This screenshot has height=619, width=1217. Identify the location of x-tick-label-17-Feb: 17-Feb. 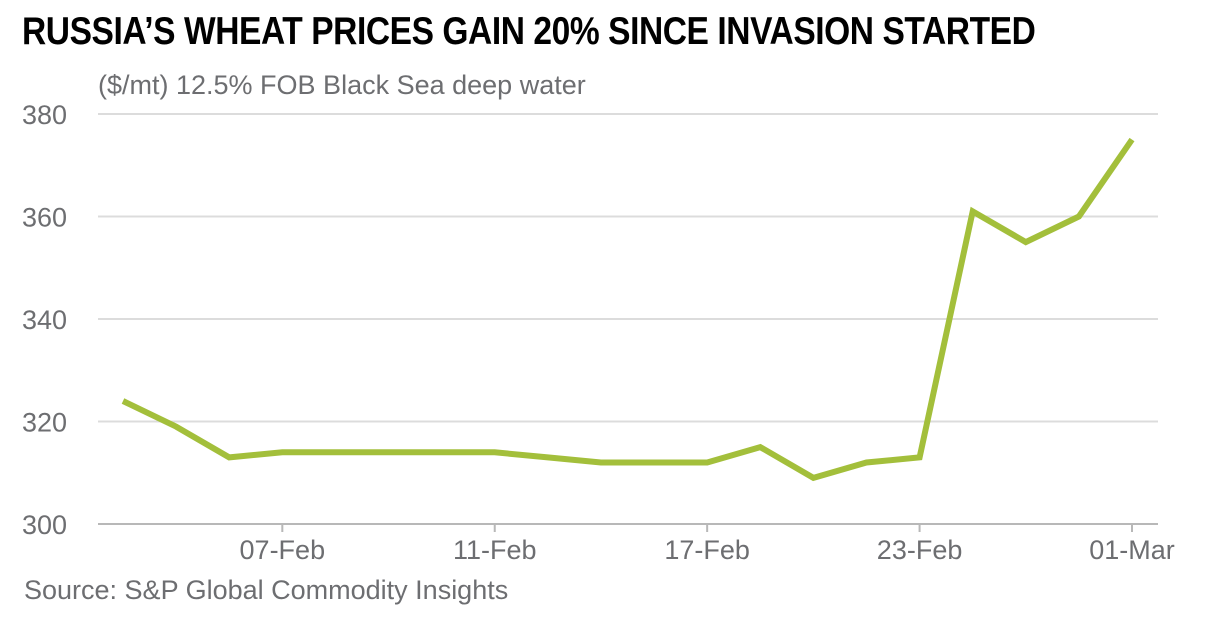
(707, 550).